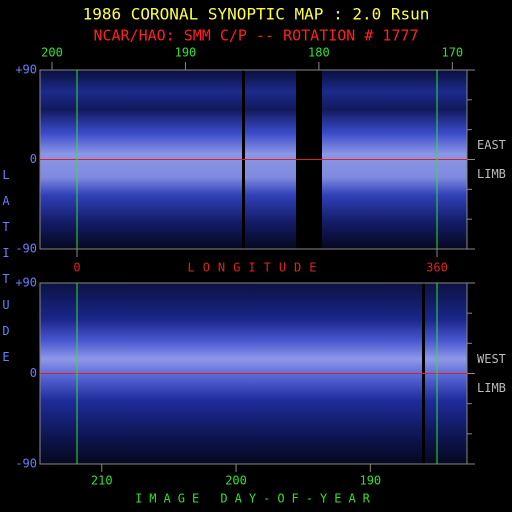 The width and height of the screenshot is (512, 512). Describe the element at coordinates (437, 268) in the screenshot. I see `longitude-tick-label: 360` at that location.